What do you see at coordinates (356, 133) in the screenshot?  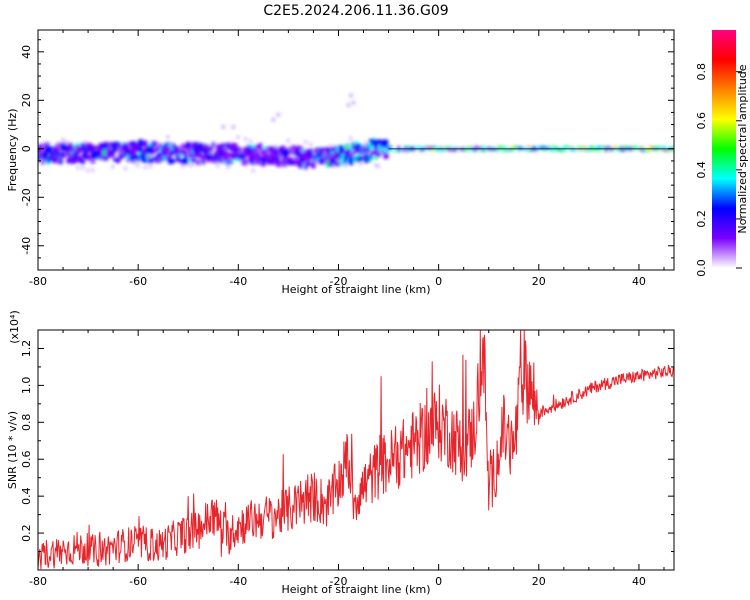 I see `spectrogram-energy` at bounding box center [356, 133].